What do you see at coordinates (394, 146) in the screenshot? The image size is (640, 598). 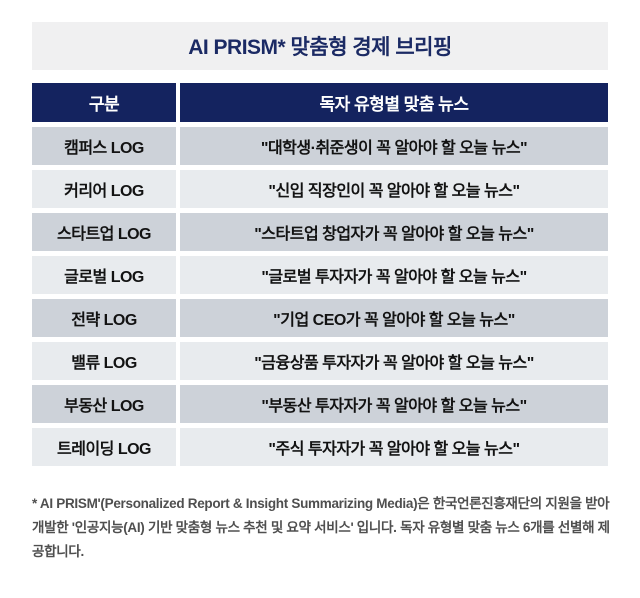 I see `row-news-cell: "대학생·취준생이 꼭 알아야 할 오늘 뉴스"` at bounding box center [394, 146].